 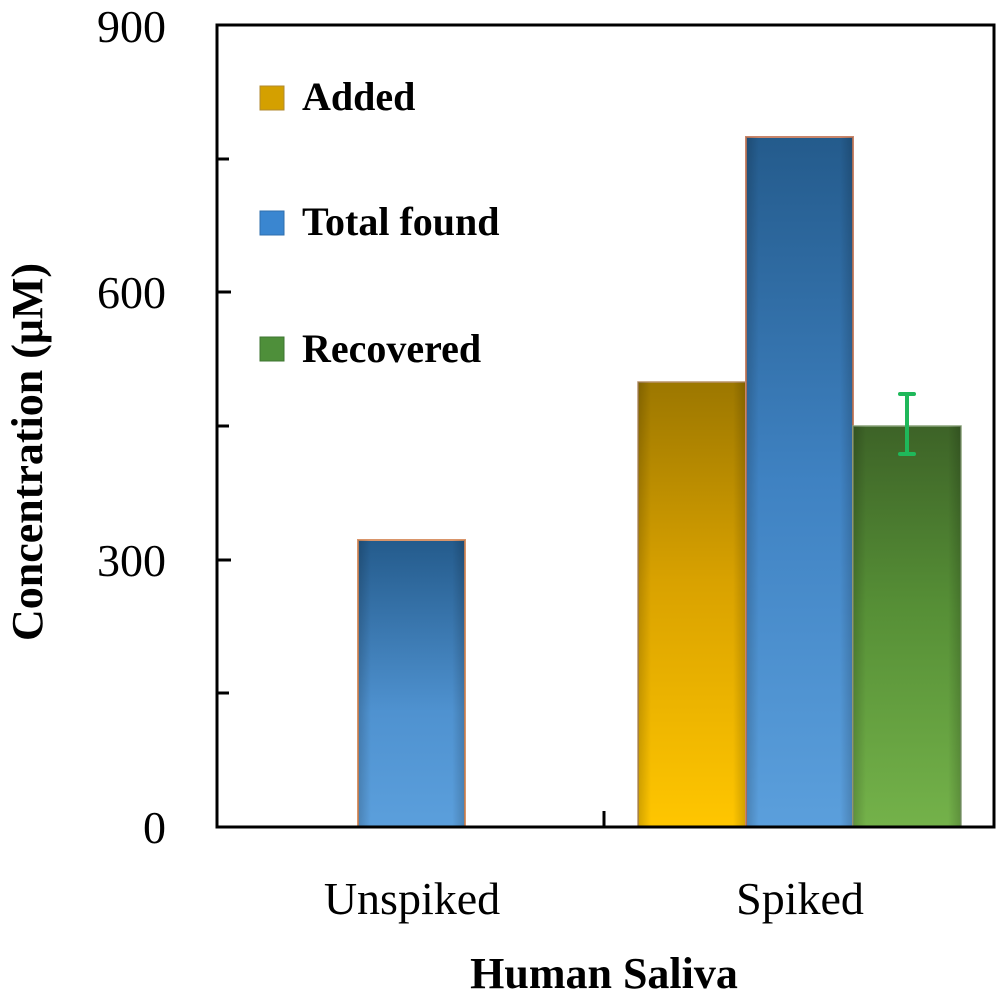 What do you see at coordinates (800, 898) in the screenshot?
I see `x-category-label-spiked: Spiked` at bounding box center [800, 898].